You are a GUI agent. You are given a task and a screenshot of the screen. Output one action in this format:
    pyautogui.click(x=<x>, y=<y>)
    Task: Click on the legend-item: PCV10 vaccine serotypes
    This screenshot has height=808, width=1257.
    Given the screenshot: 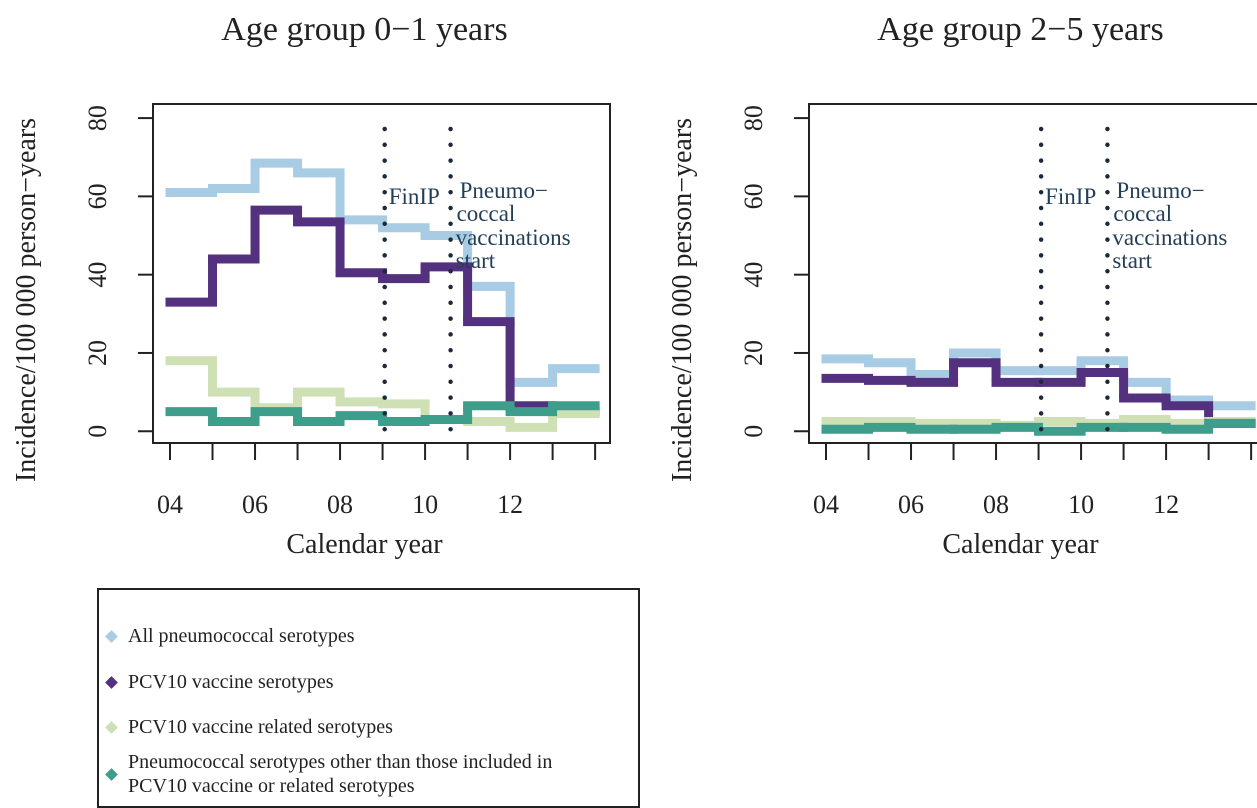 What is the action you would take?
    pyautogui.click(x=348, y=682)
    